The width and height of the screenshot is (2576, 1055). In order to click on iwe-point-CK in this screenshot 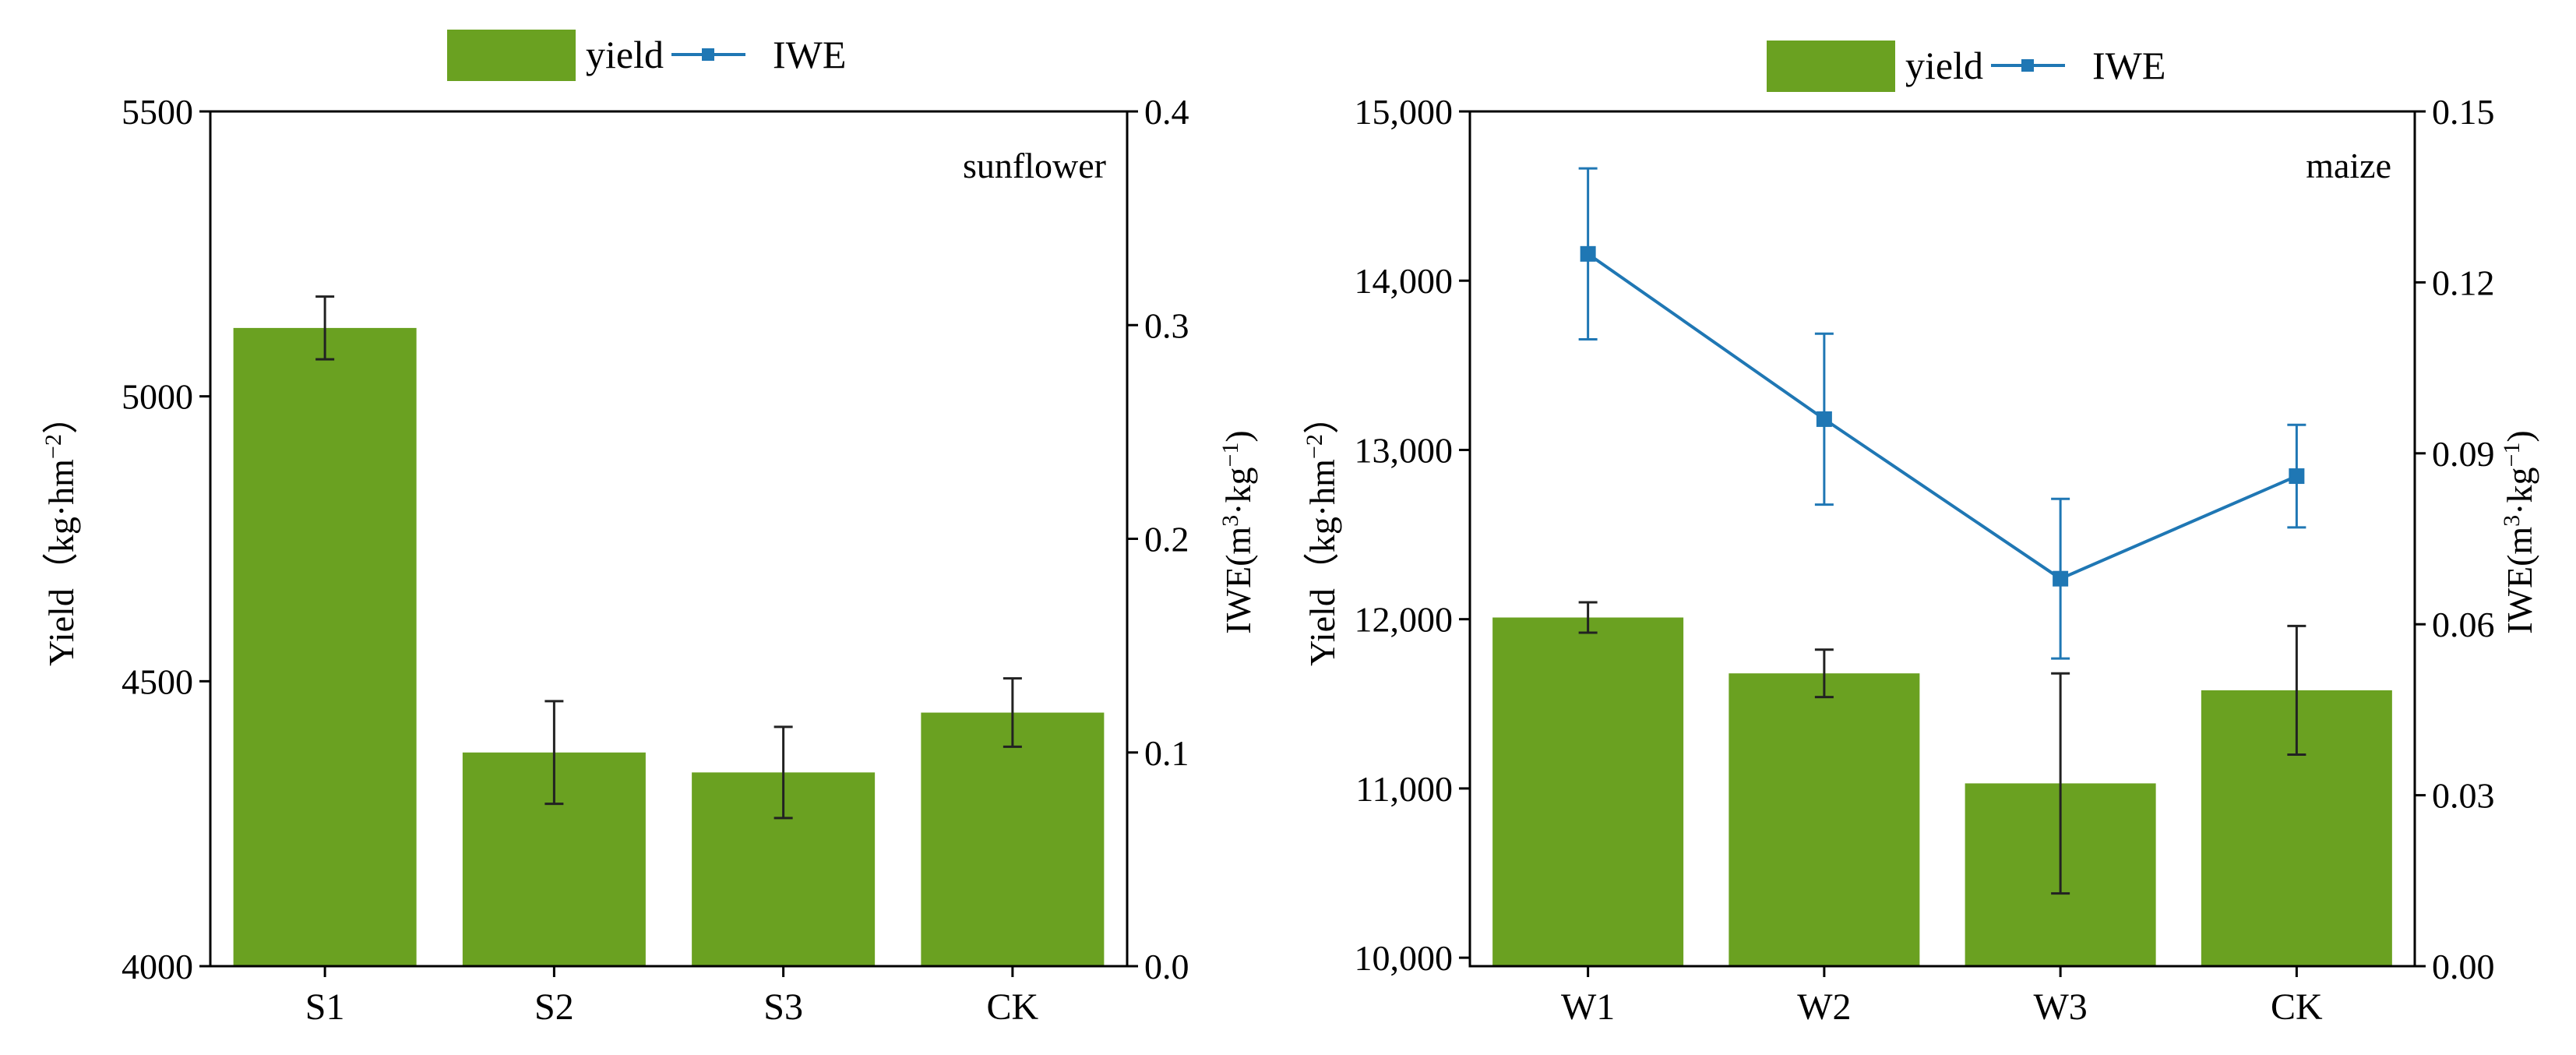, I will do `click(2297, 476)`.